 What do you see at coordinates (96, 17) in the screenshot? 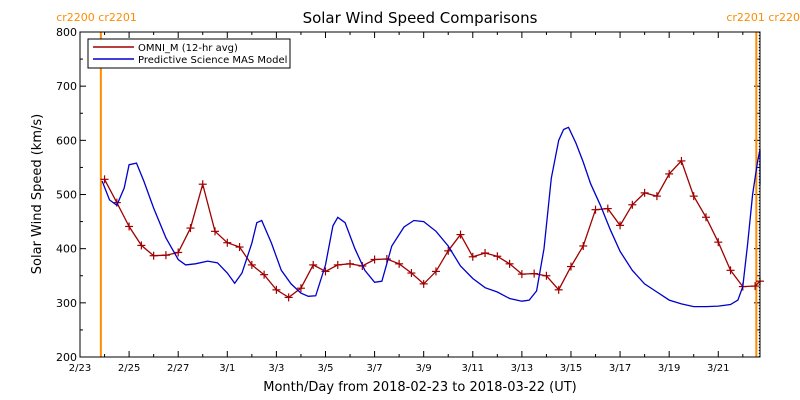
I see `carrington-label: cr2200 cr2201` at bounding box center [96, 17].